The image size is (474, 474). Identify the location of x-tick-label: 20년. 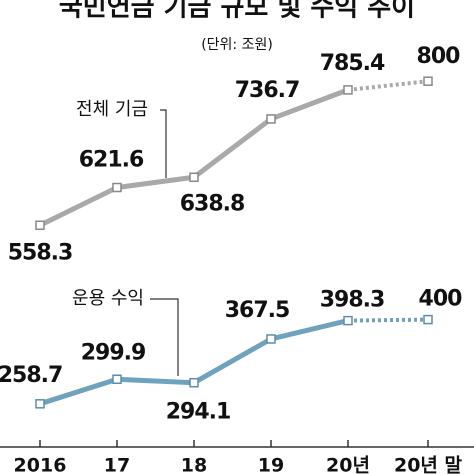
(348, 464).